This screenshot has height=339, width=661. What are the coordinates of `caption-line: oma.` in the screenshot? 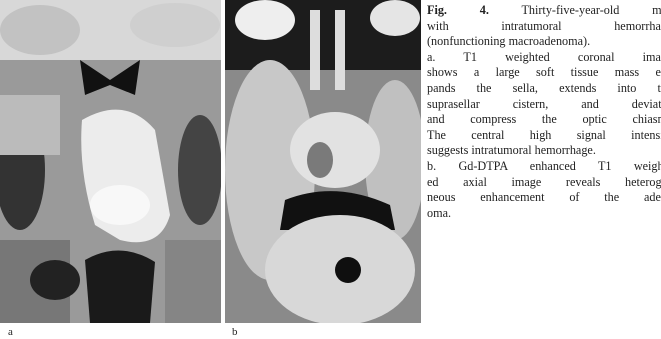 It's located at (544, 214).